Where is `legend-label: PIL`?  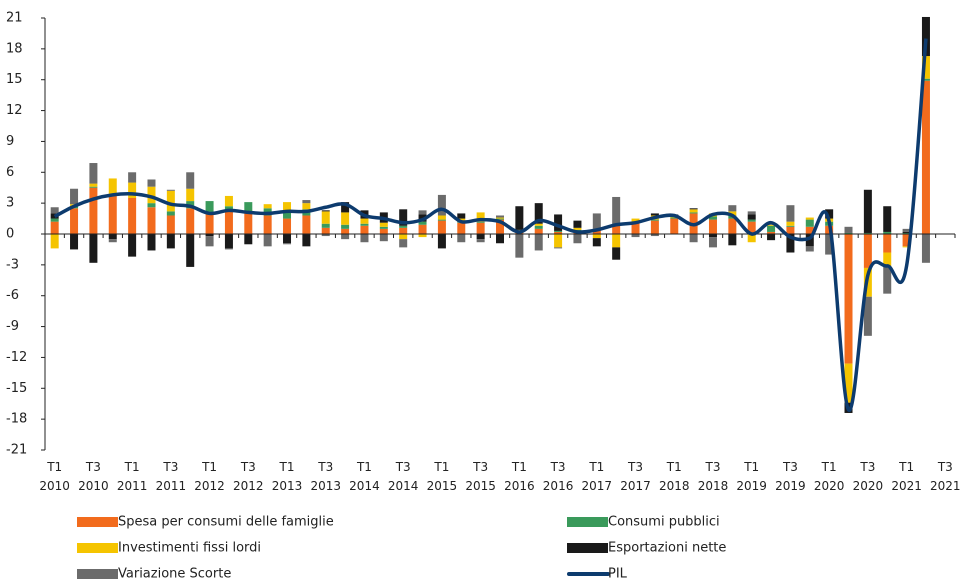
legend-label: PIL is located at coordinates (618, 574).